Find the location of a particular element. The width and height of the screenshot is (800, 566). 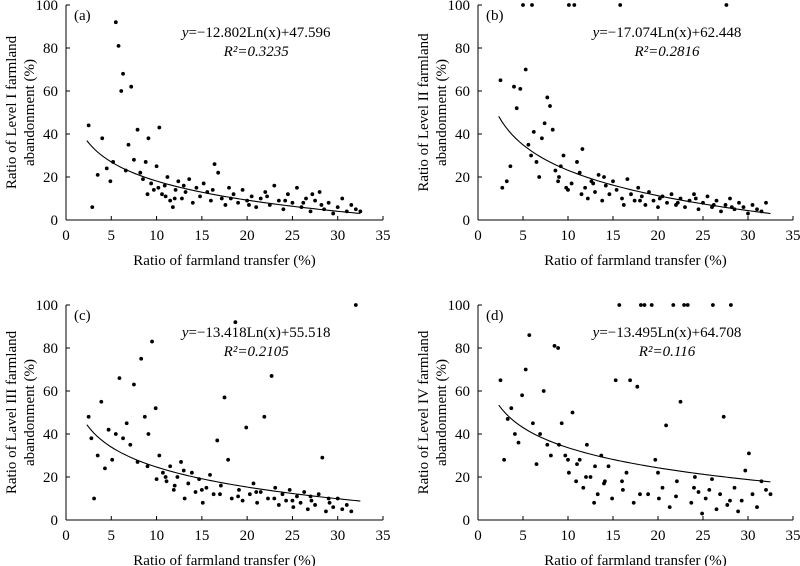

panel-label: (b) is located at coordinates (495, 16).